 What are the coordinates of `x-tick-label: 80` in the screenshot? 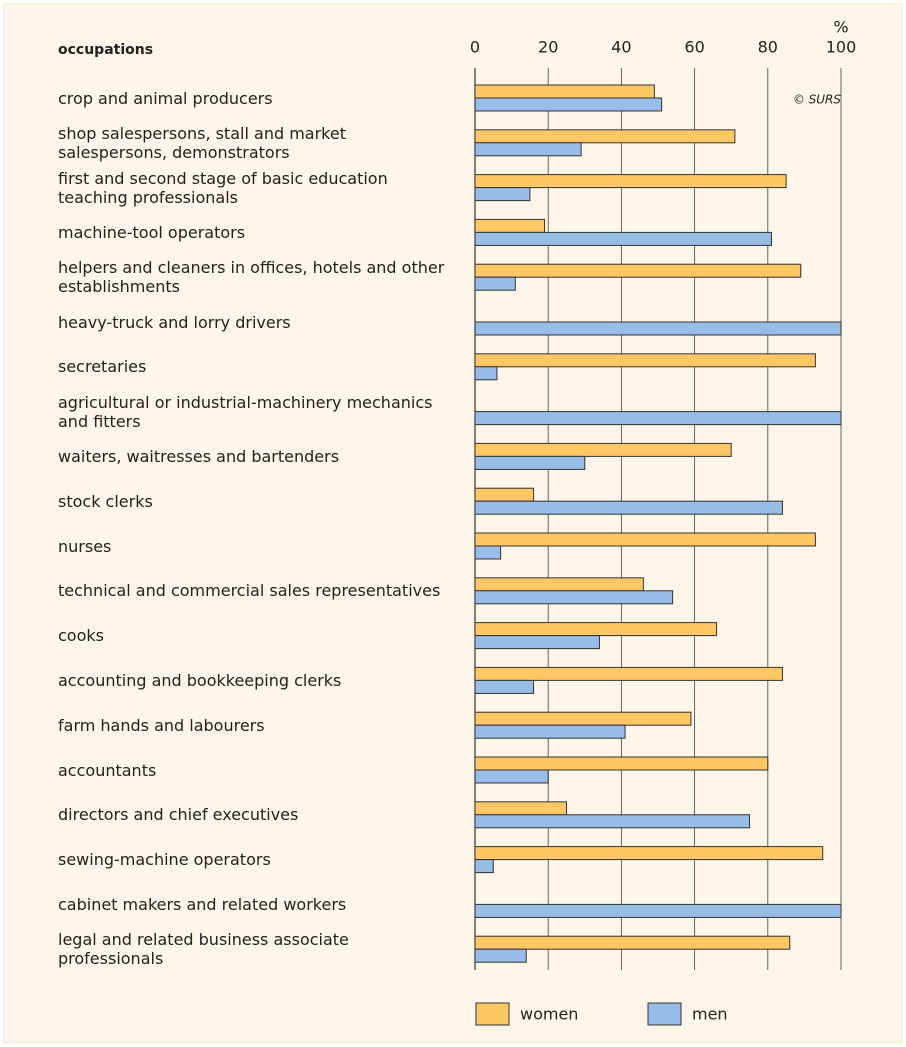 It's located at (768, 47).